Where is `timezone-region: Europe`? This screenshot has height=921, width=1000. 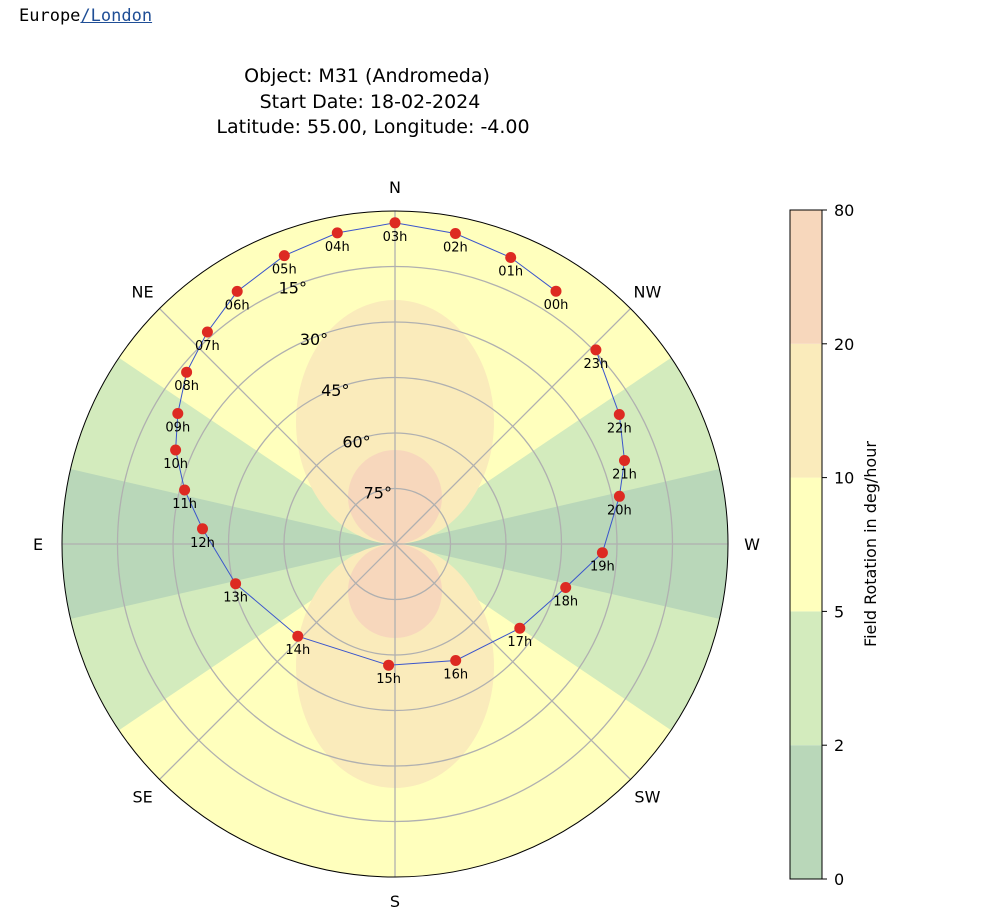
timezone-region: Europe is located at coordinates (50, 16).